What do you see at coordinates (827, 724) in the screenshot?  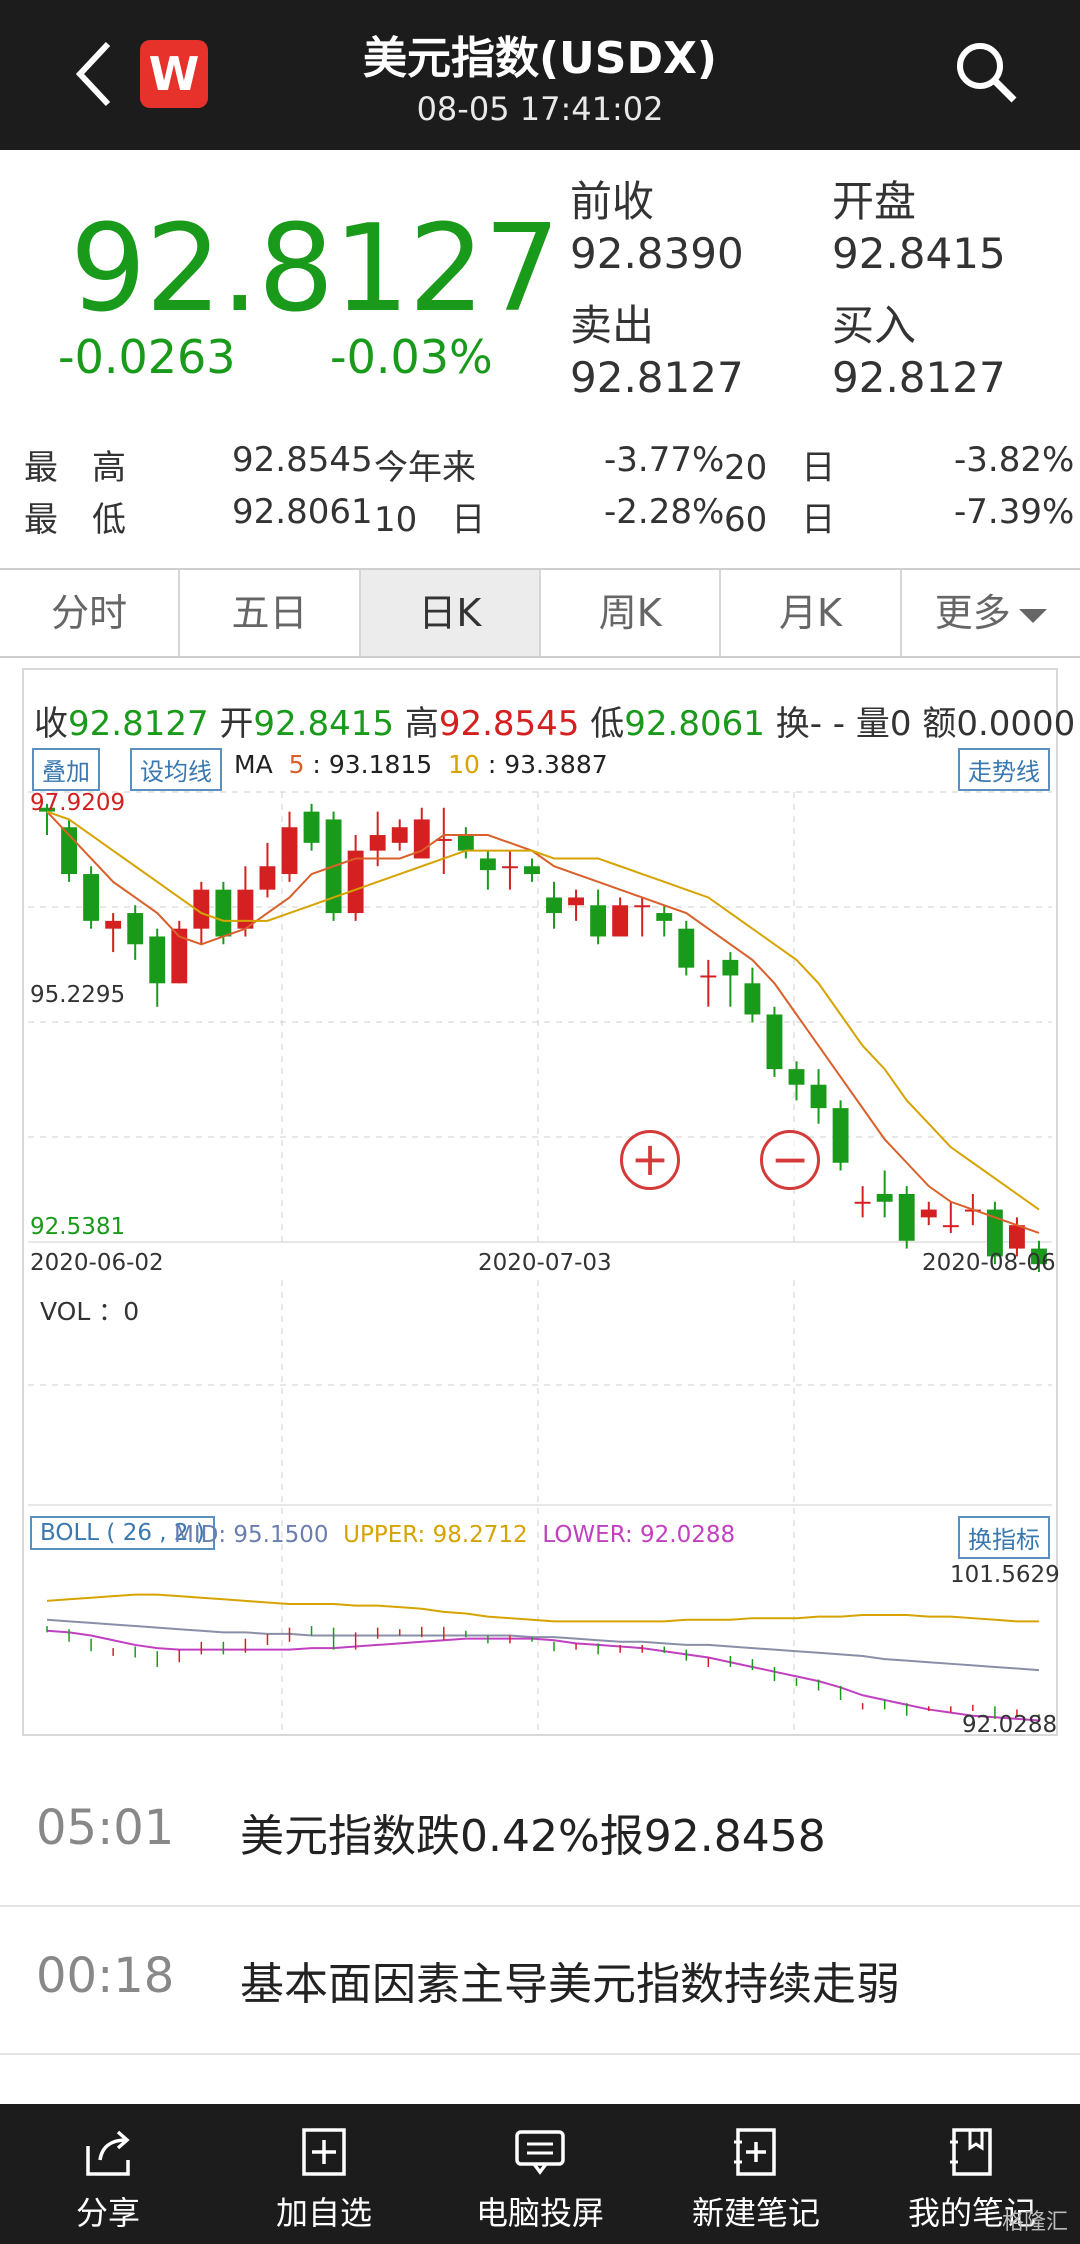 I see `turnover-value: - -` at bounding box center [827, 724].